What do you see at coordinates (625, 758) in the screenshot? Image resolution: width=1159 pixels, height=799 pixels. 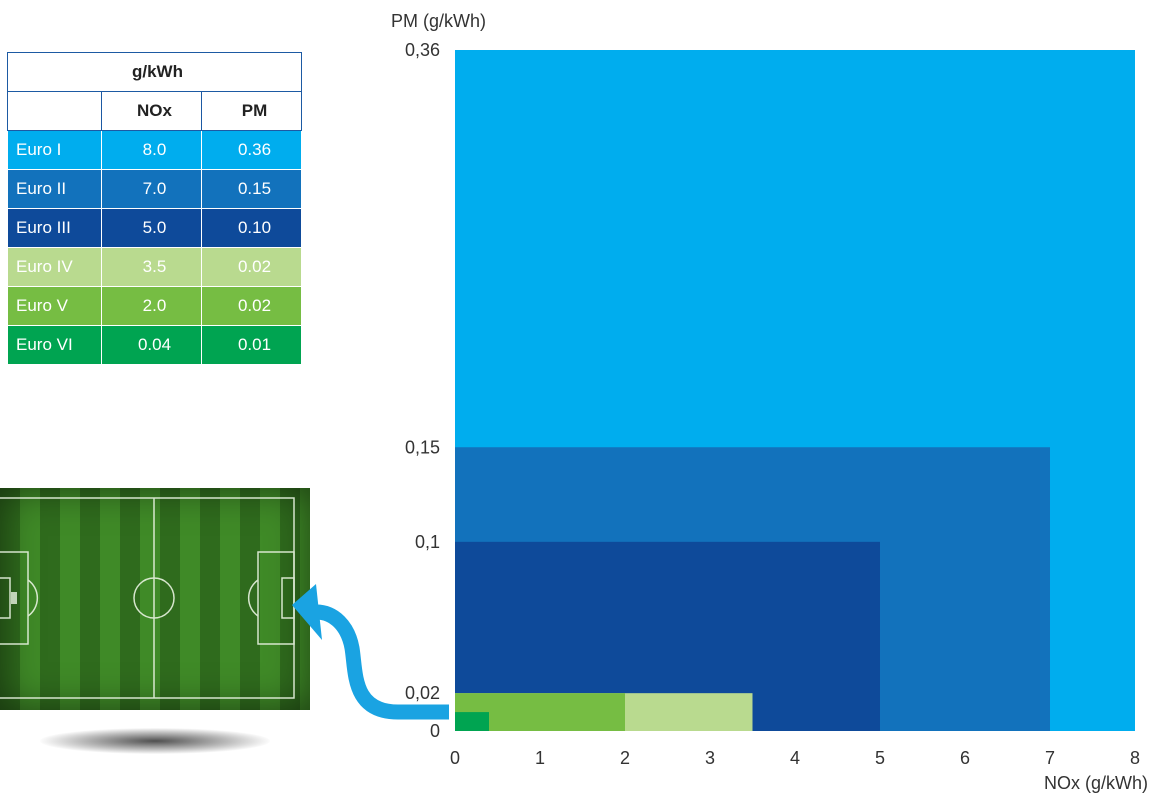 I see `x-tick-label: 2` at bounding box center [625, 758].